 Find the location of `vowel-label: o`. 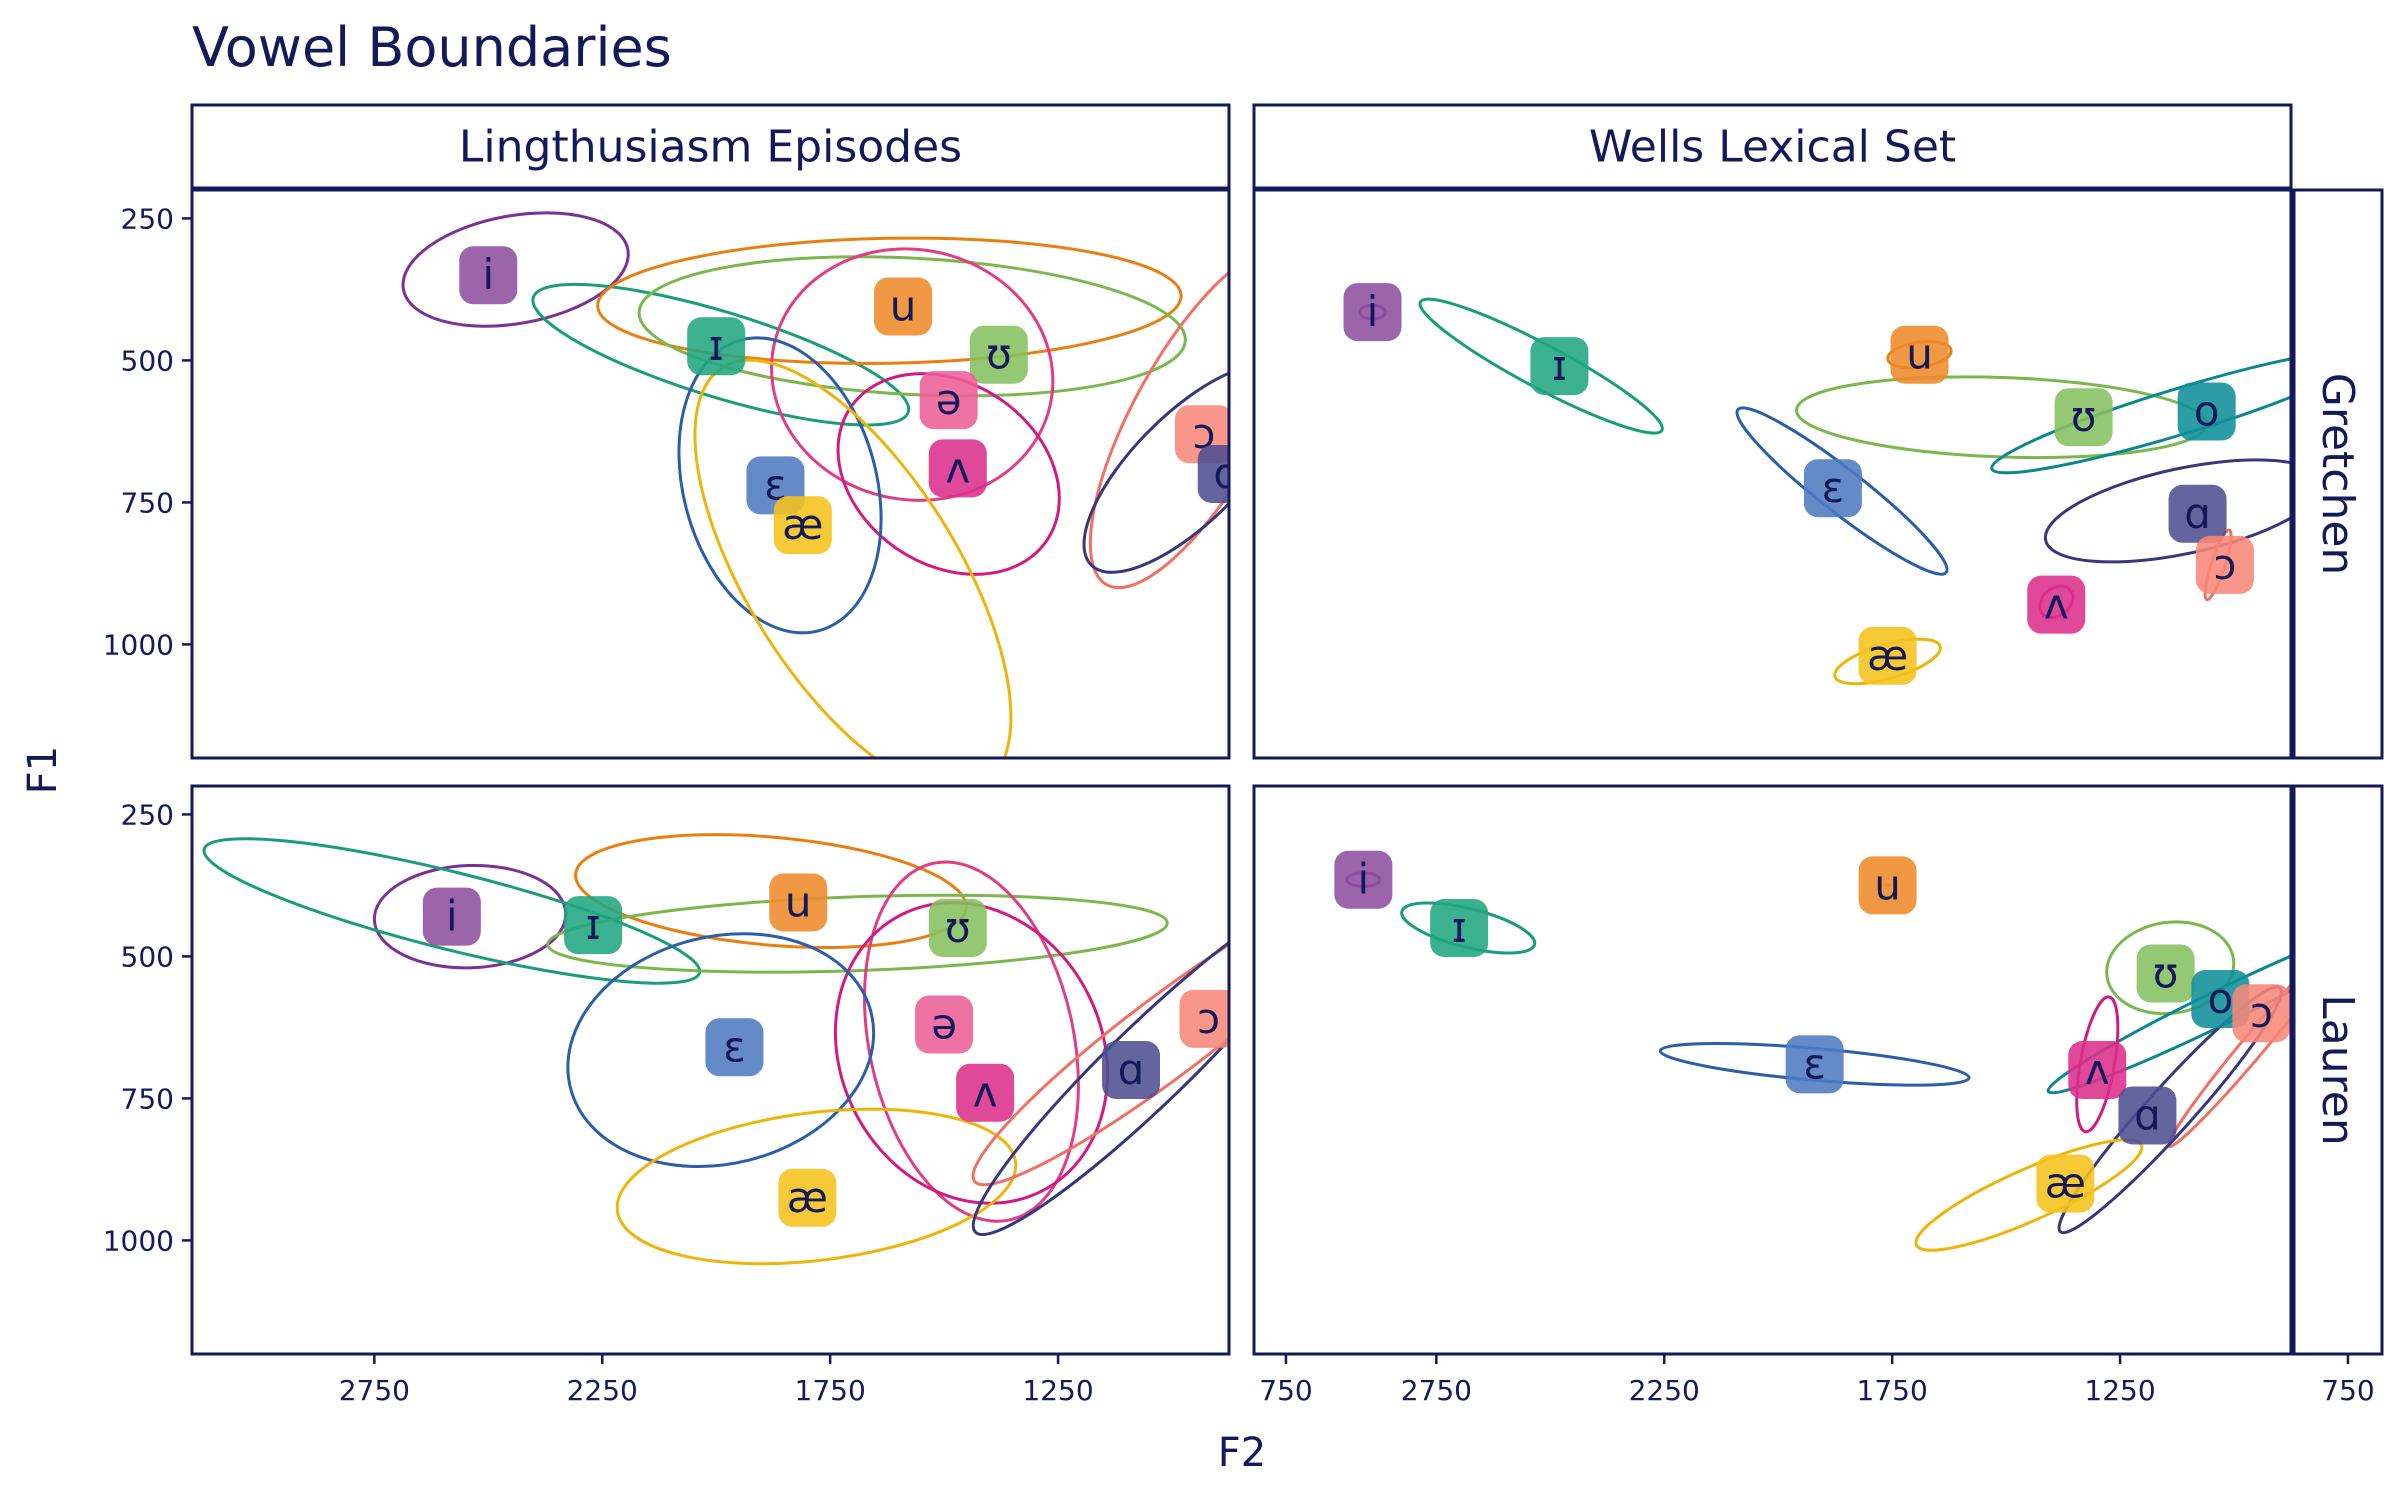

vowel-label: o is located at coordinates (2206, 411).